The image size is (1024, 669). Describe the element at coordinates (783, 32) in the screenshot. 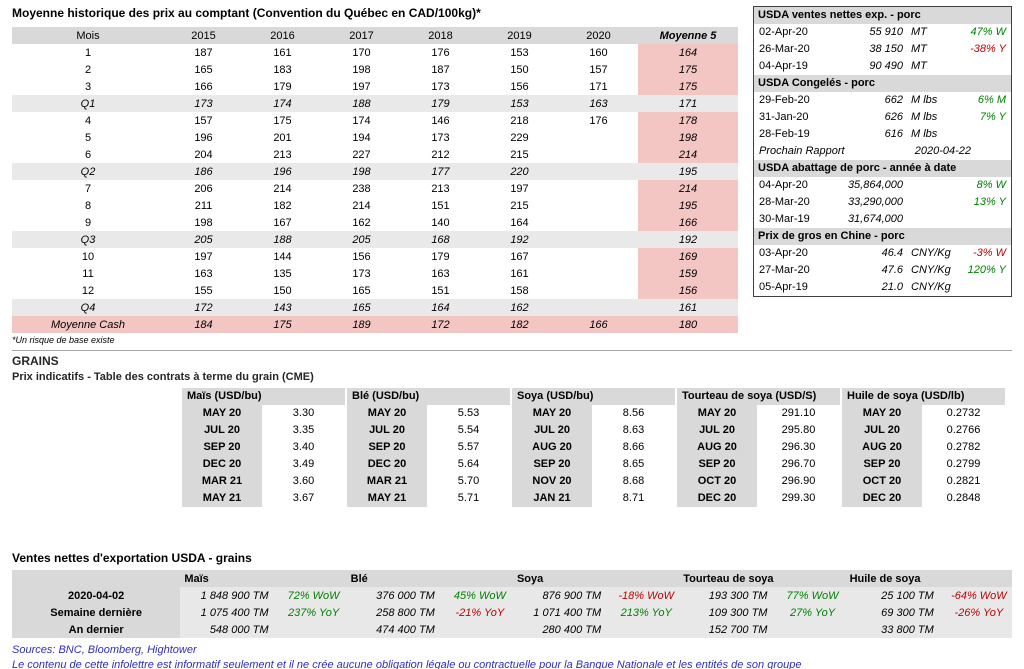

I see `report-date: 02-Apr-20` at that location.